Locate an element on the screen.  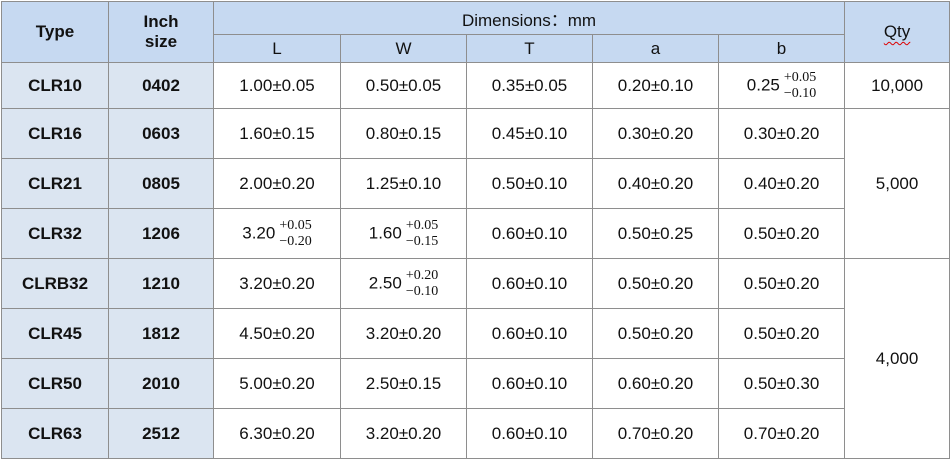
tolerance: +0.20 −0.10 is located at coordinates (422, 284).